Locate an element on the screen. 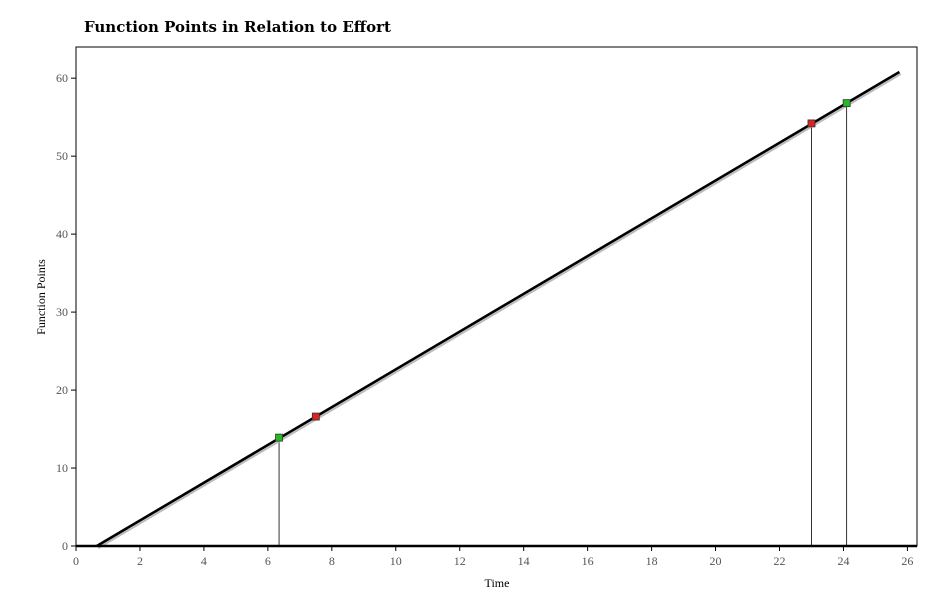  y-tick-label: 20 is located at coordinates (62, 390).